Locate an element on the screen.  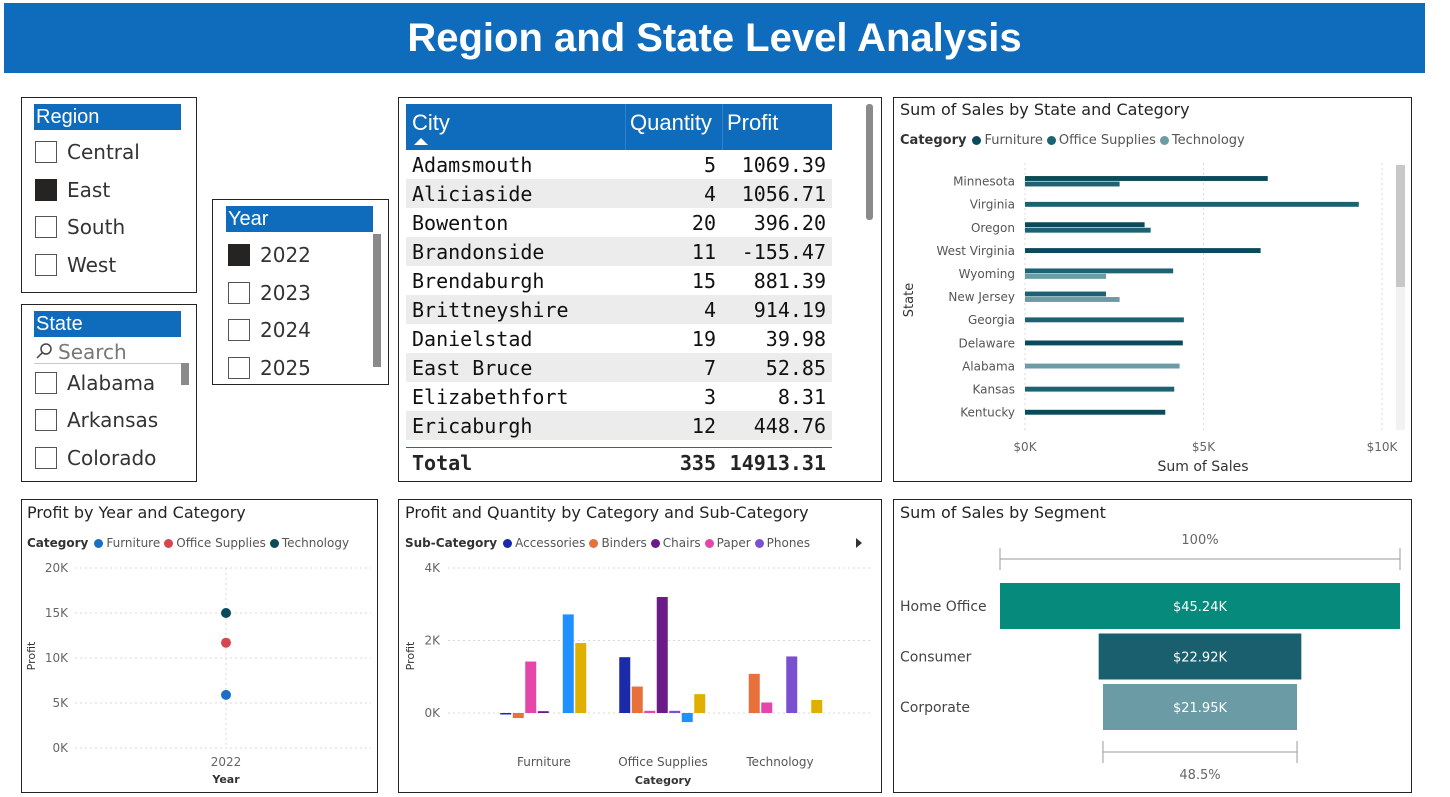
x-tick-label: $0K is located at coordinates (1025, 447).